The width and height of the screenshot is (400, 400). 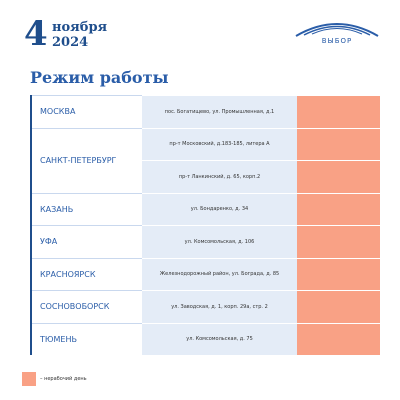 I want to click on address-cell: пос. Богатищево, ул. Промышленная, д.1, so click(x=219, y=111).